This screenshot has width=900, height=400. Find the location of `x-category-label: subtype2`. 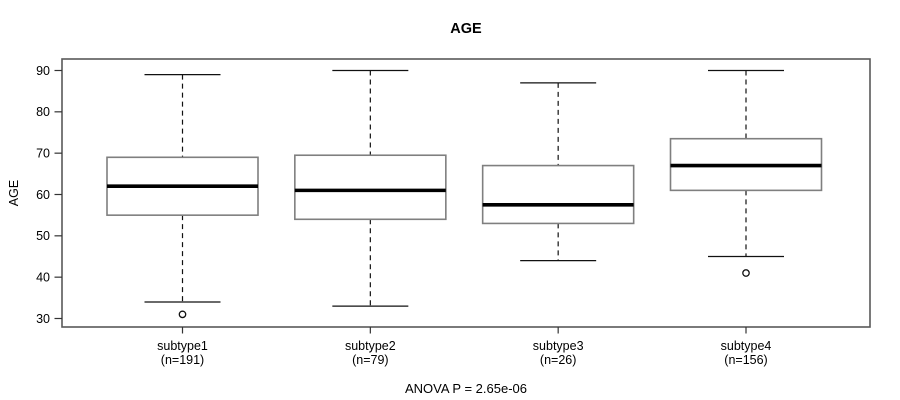

x-category-label: subtype2 is located at coordinates (370, 346).